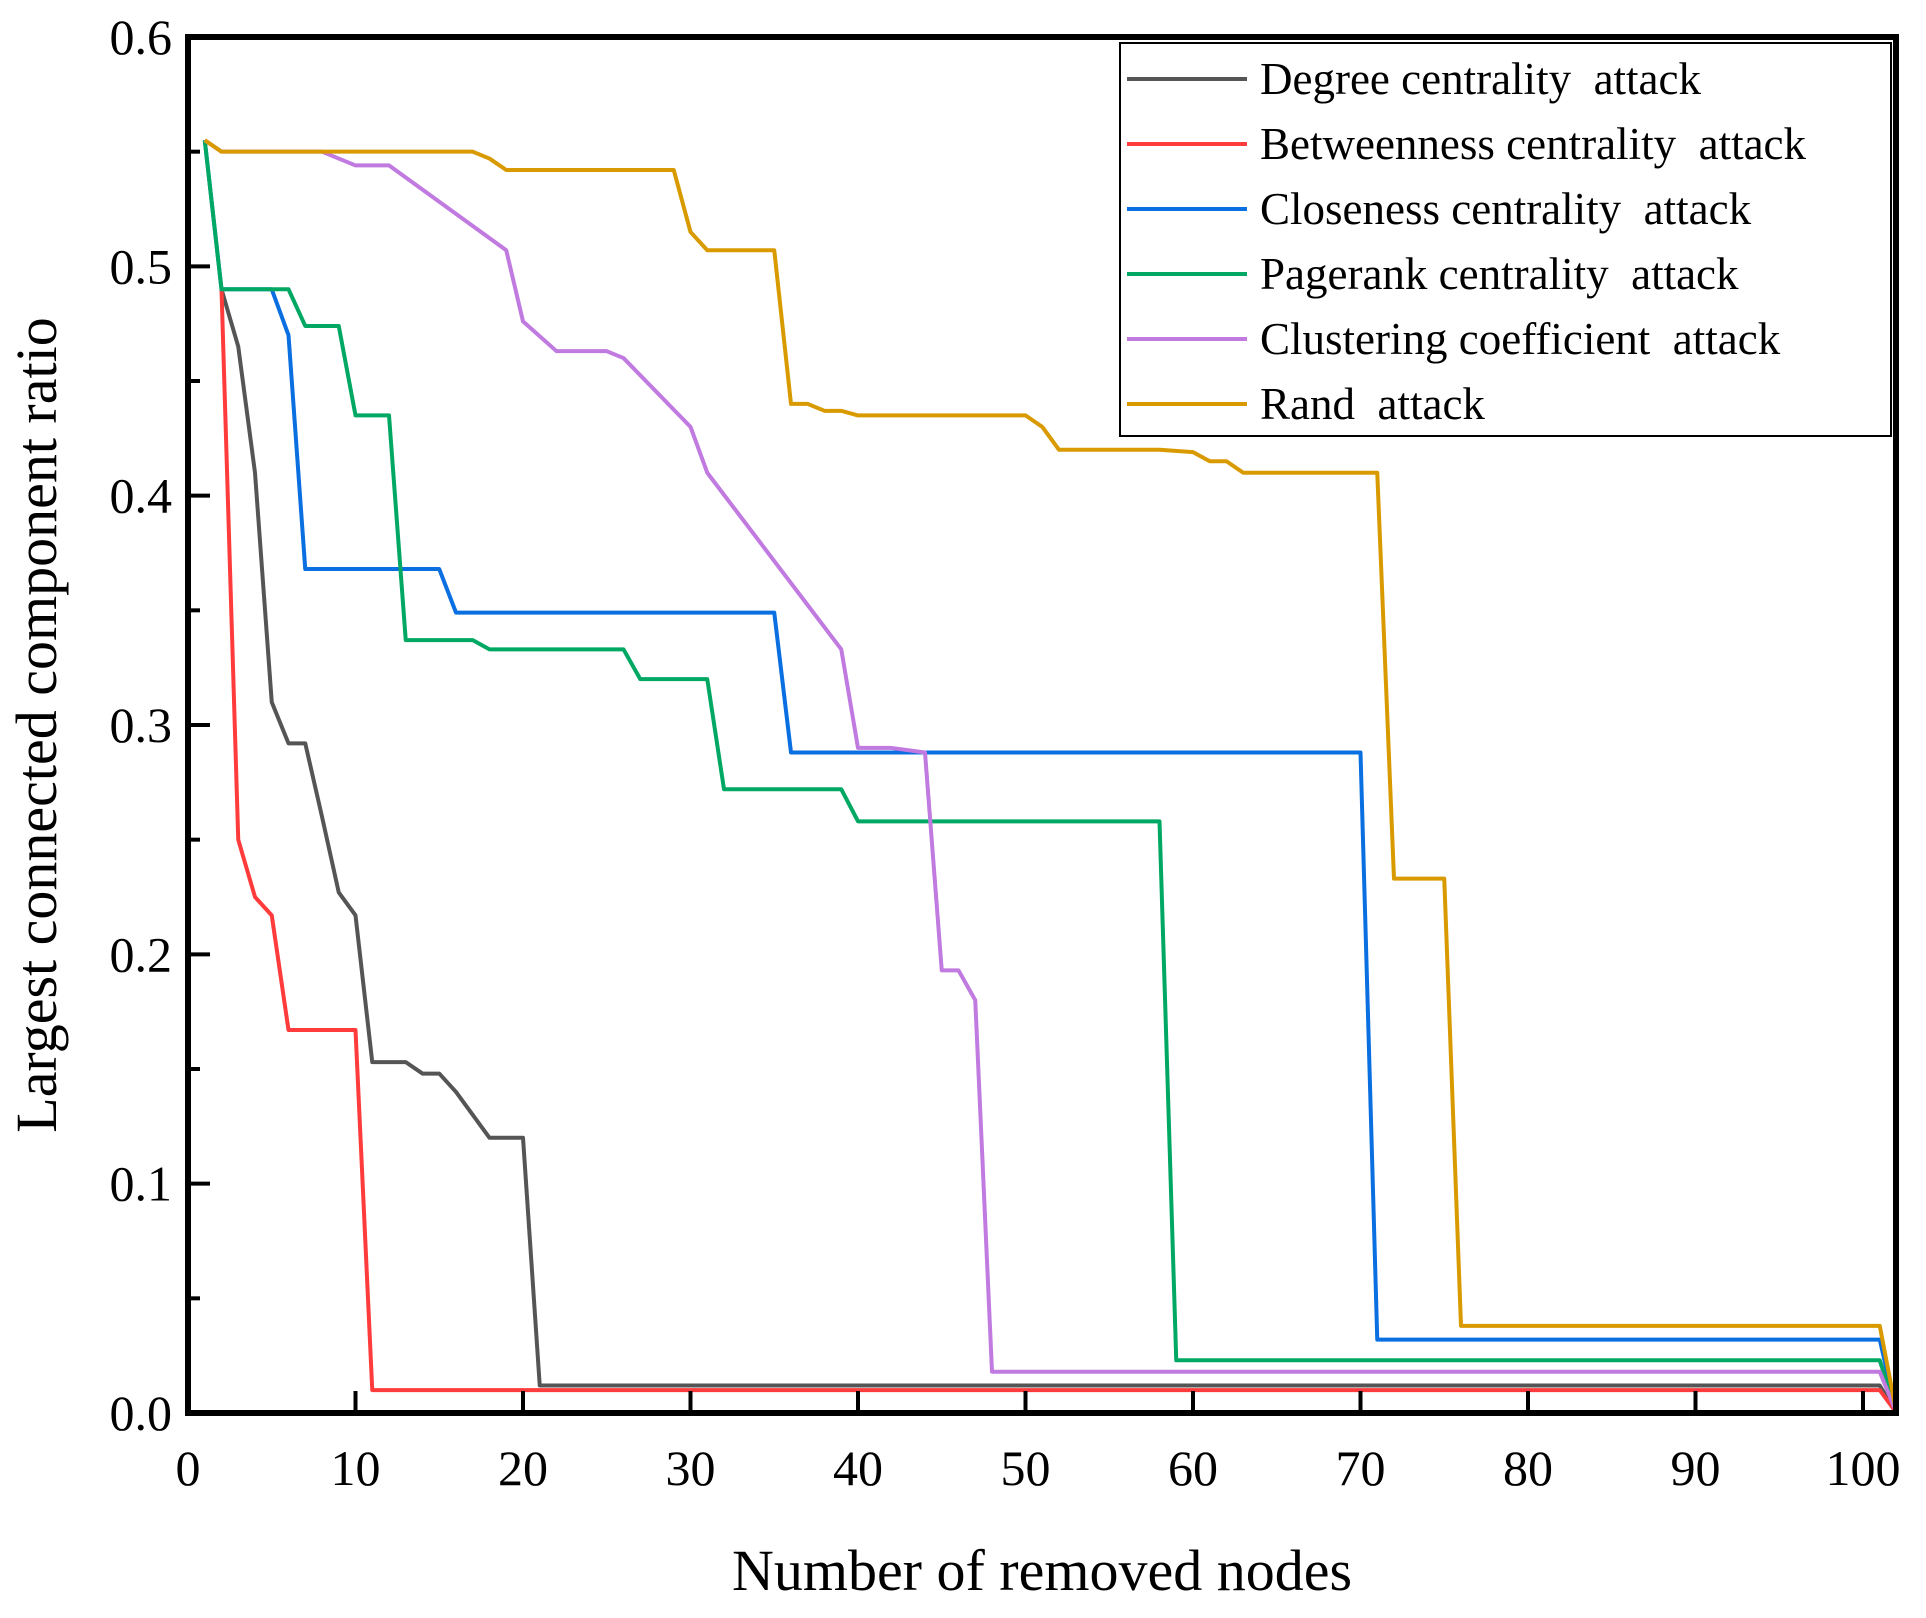 Image resolution: width=1926 pixels, height=1618 pixels. Describe the element at coordinates (1696, 1468) in the screenshot. I see `x-tick-label: 90` at that location.